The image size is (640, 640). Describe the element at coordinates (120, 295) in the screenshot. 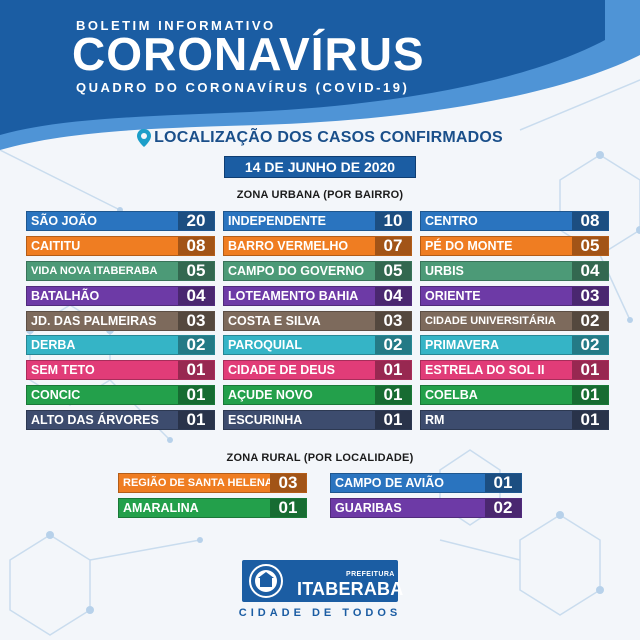

I see `case-cell: BATALHÃO 04` at that location.